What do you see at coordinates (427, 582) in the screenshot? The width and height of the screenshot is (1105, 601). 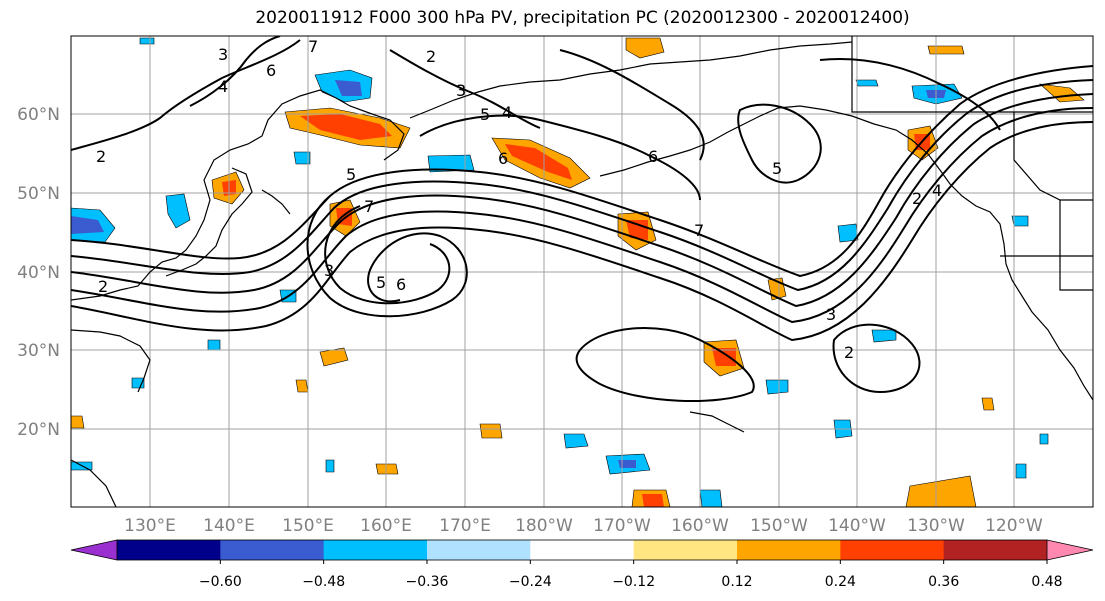 I see `colorbar-tick-label: −0.36` at bounding box center [427, 582].